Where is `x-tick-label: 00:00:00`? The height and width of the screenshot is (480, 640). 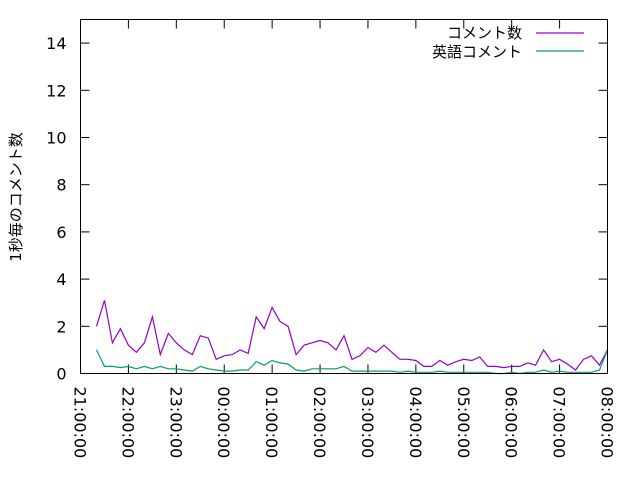 x-tick-label: 00:00:00 is located at coordinates (223, 423).